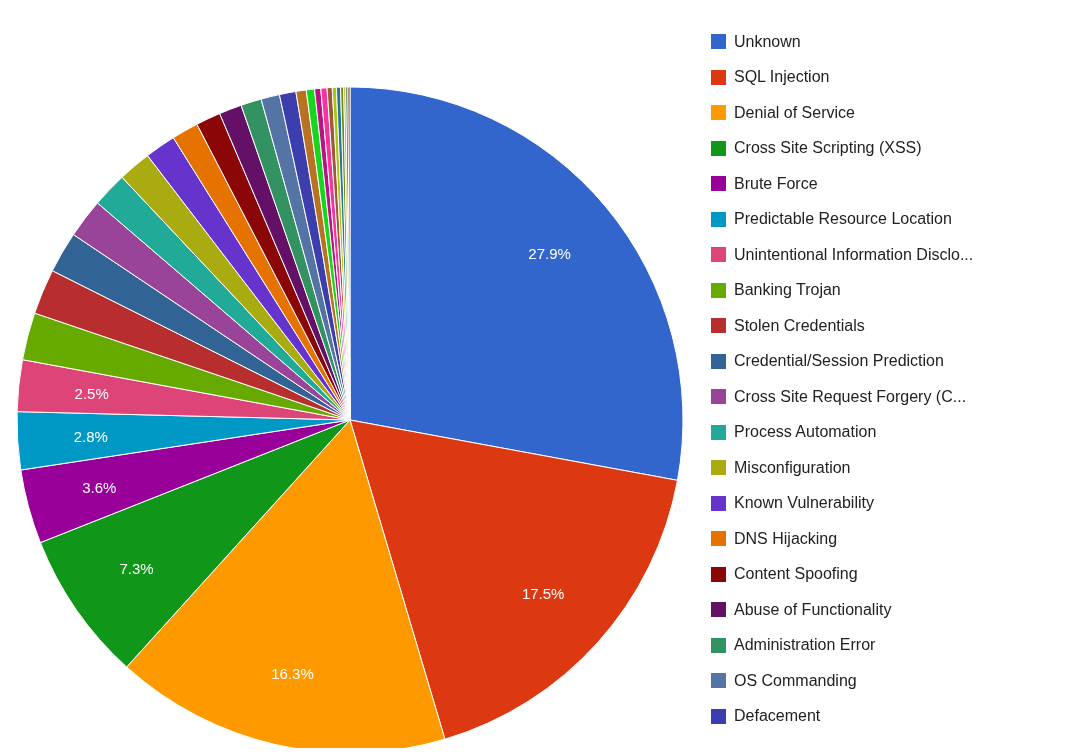 This screenshot has width=1065, height=755. Describe the element at coordinates (136, 568) in the screenshot. I see `data-label: 7.3%` at that location.